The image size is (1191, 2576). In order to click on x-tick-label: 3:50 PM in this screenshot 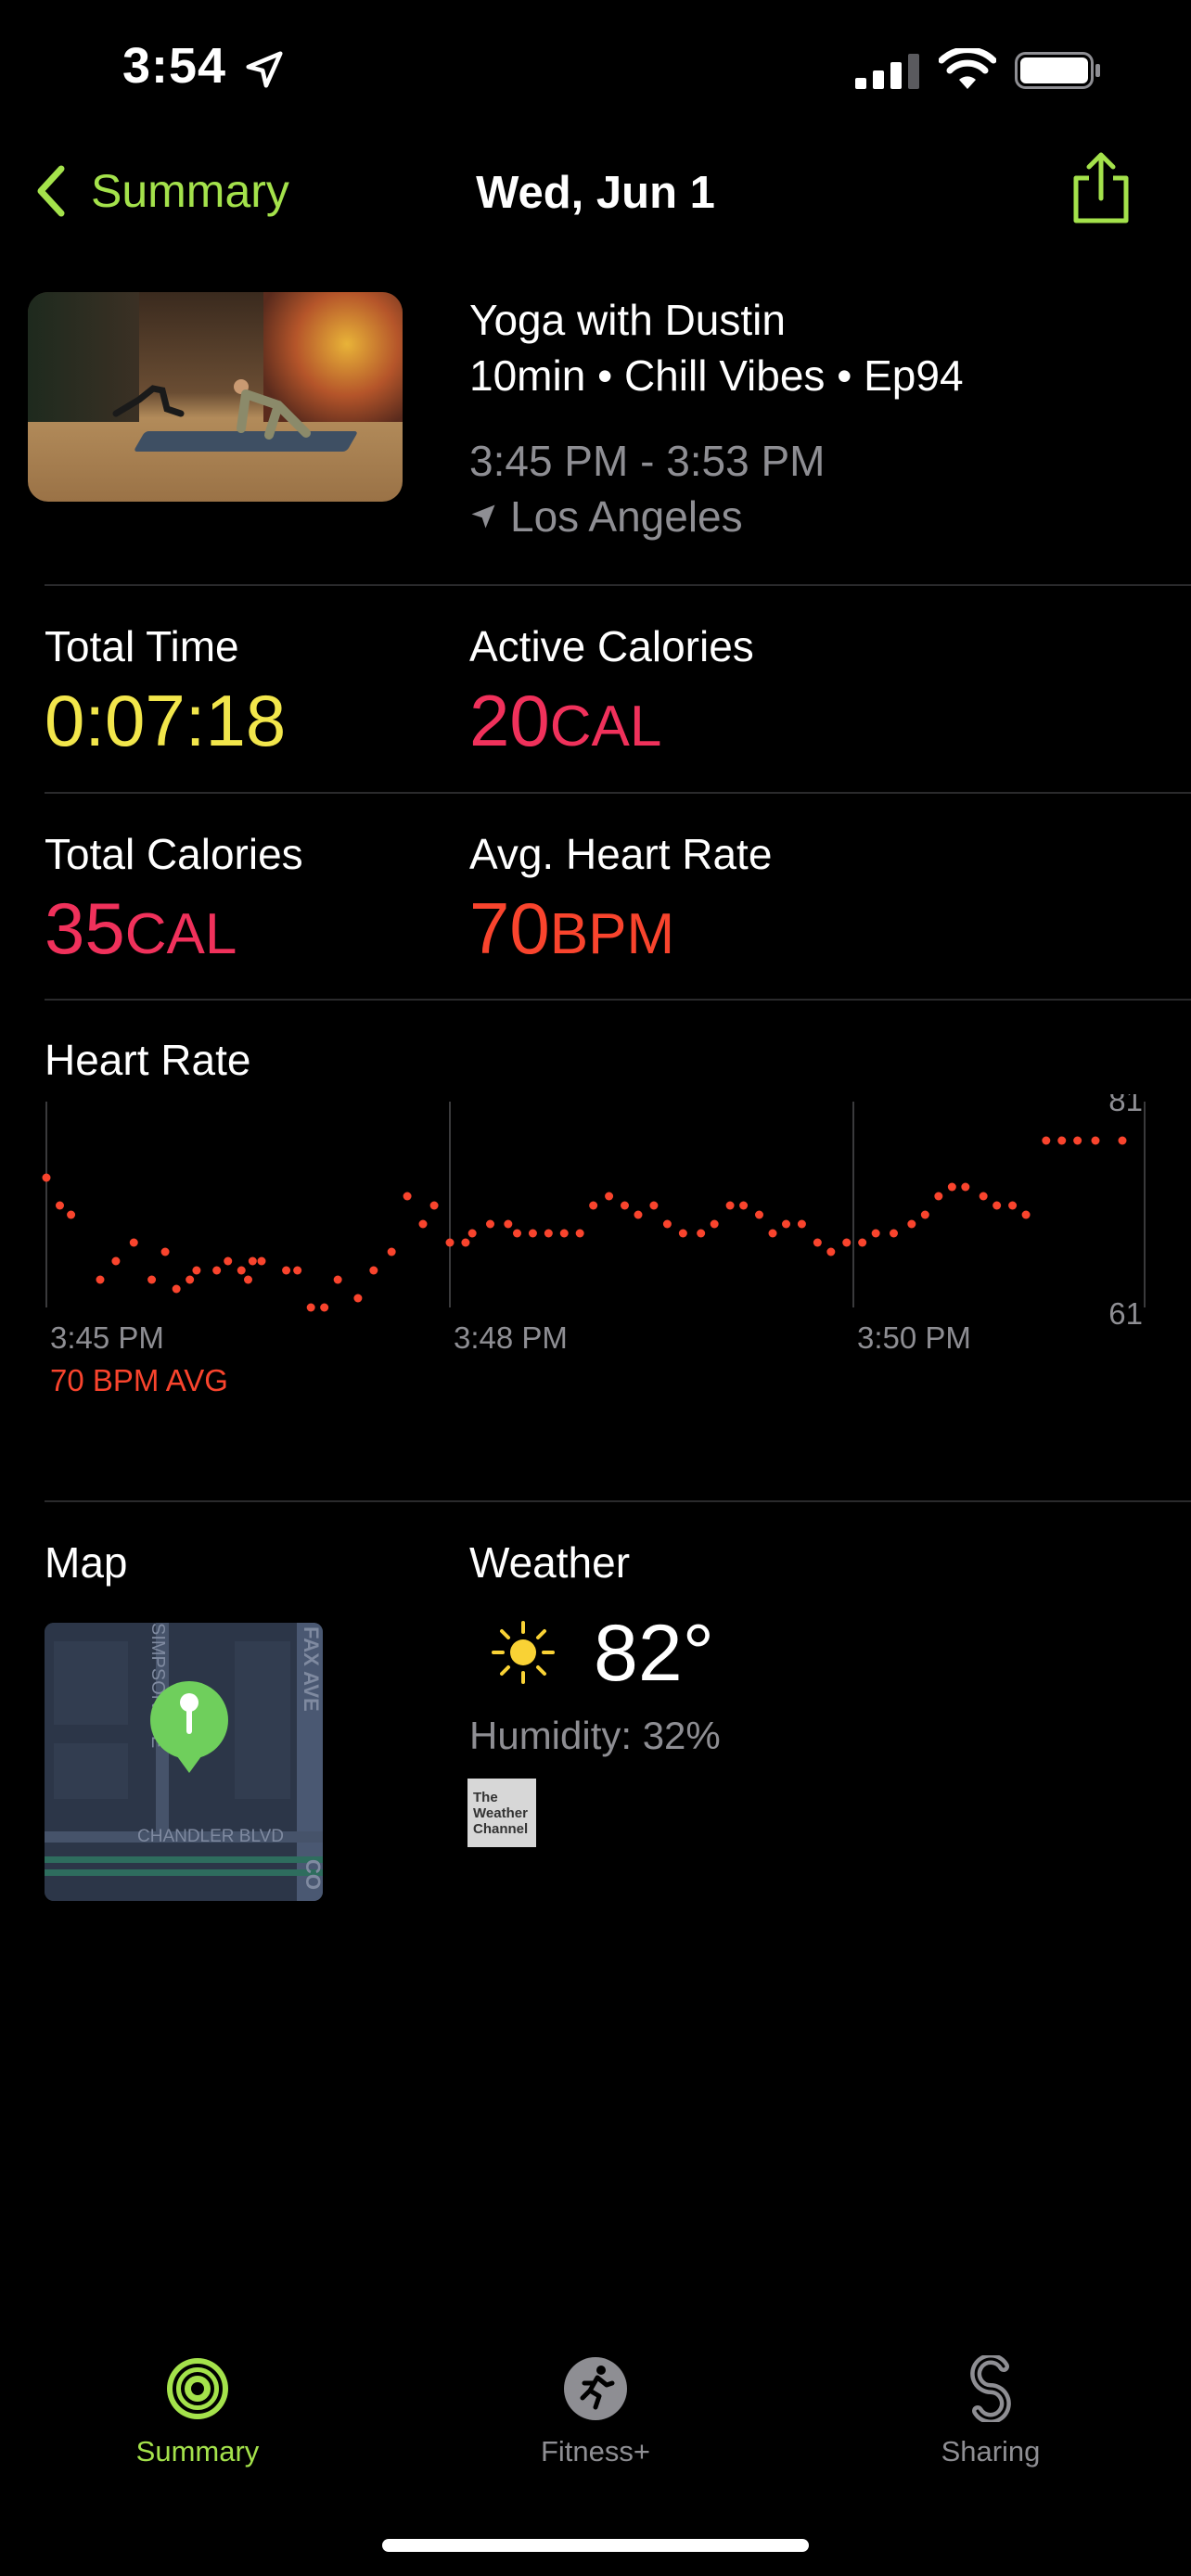, I will do `click(914, 1337)`.